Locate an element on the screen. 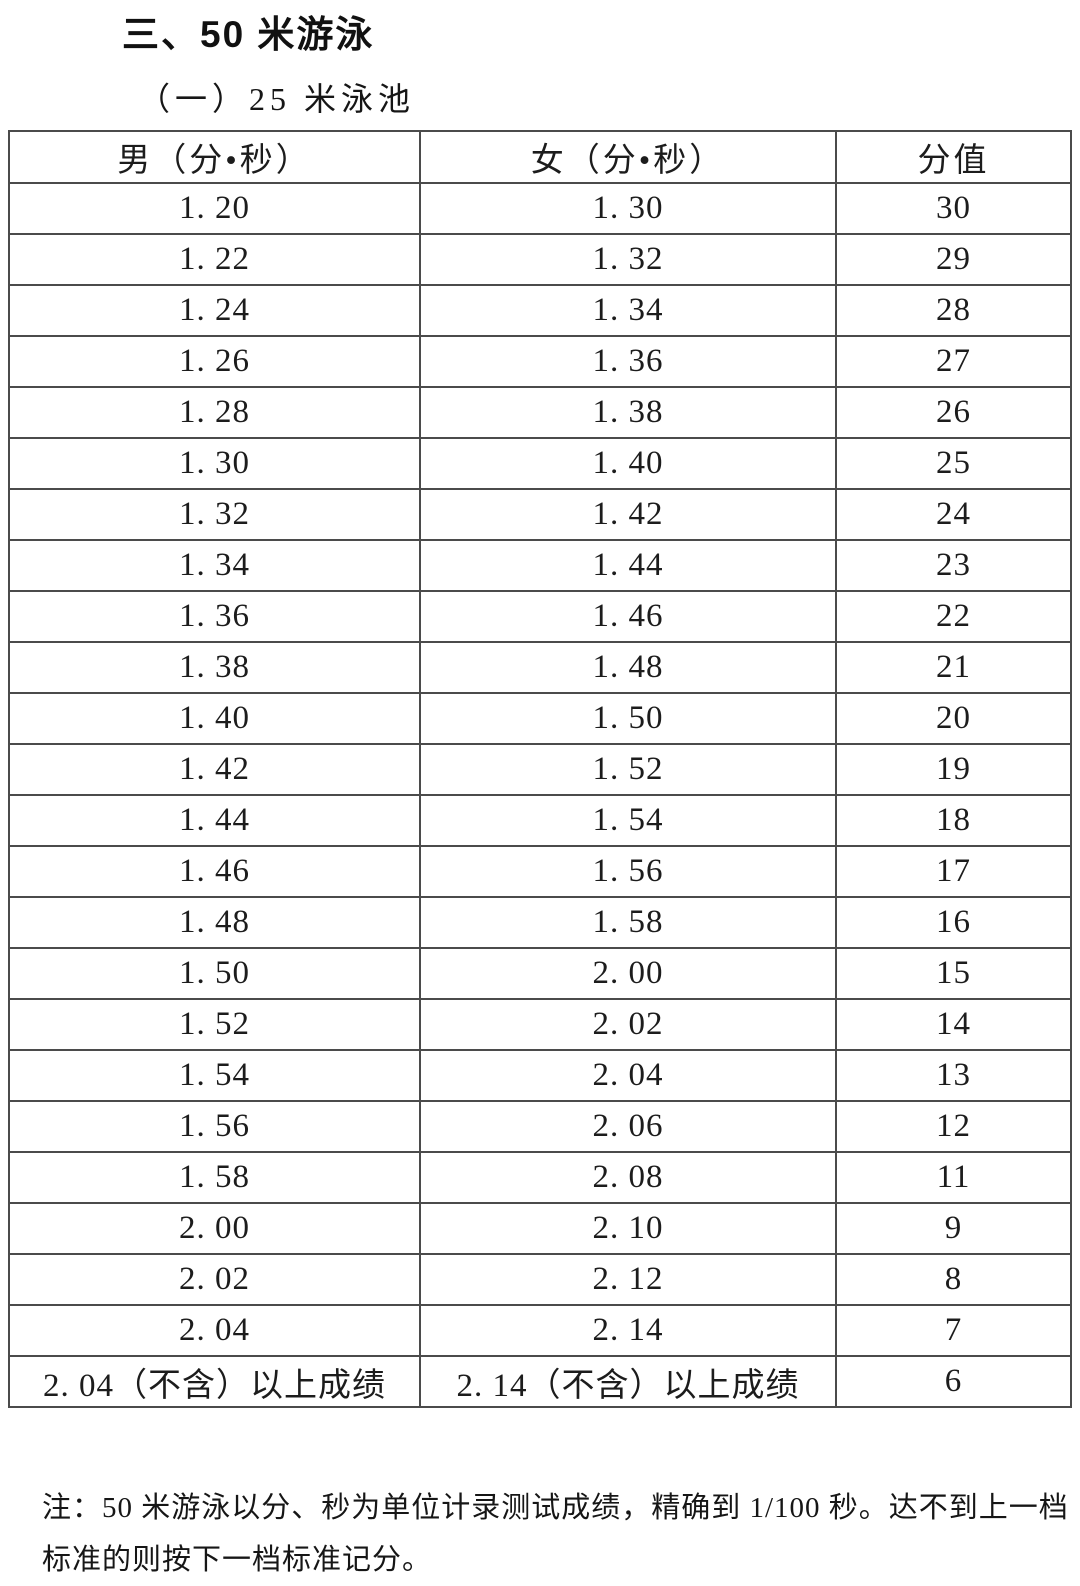 This screenshot has height=1586, width=1080. score-cell: 13 is located at coordinates (953, 1075).